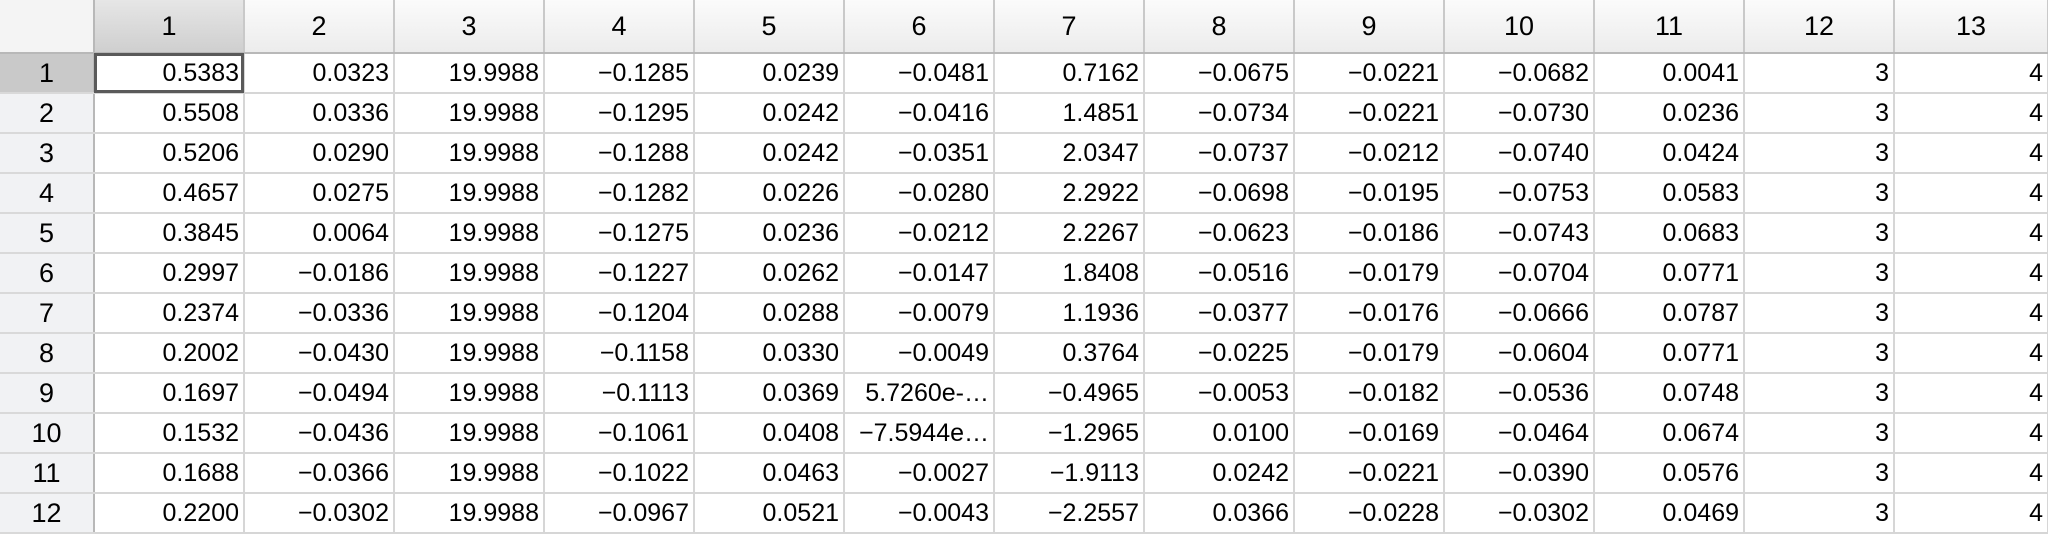 The width and height of the screenshot is (2048, 534). Describe the element at coordinates (1369, 27) in the screenshot. I see `column-header-9: 9` at that location.